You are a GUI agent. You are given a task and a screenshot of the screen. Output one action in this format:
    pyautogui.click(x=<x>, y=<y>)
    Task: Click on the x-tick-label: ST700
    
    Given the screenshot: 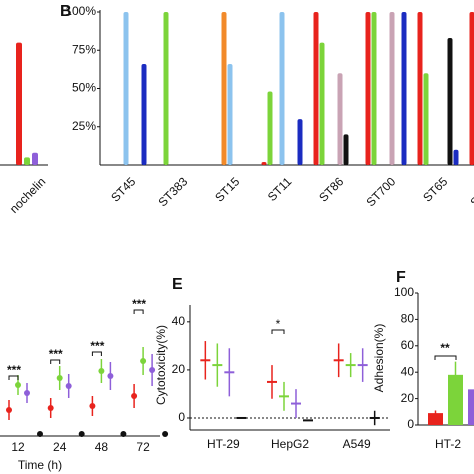 What is the action you would take?
    pyautogui.click(x=380, y=191)
    